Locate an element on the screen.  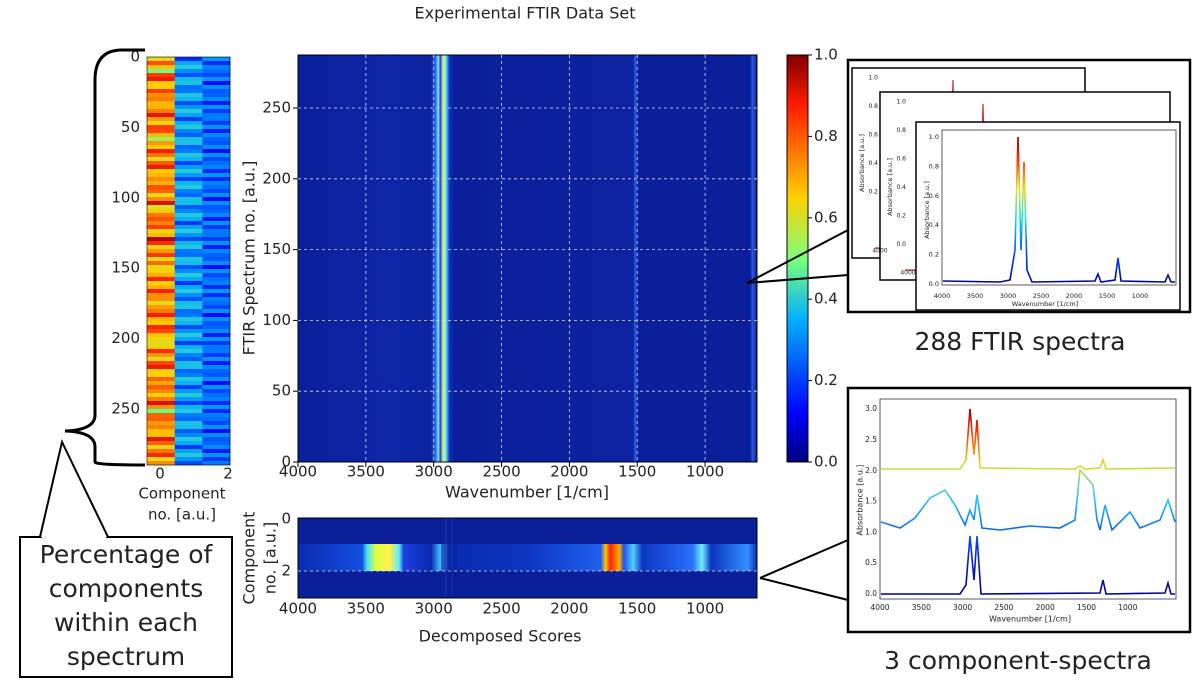
x-tick-label: 1500 is located at coordinates (637, 609).